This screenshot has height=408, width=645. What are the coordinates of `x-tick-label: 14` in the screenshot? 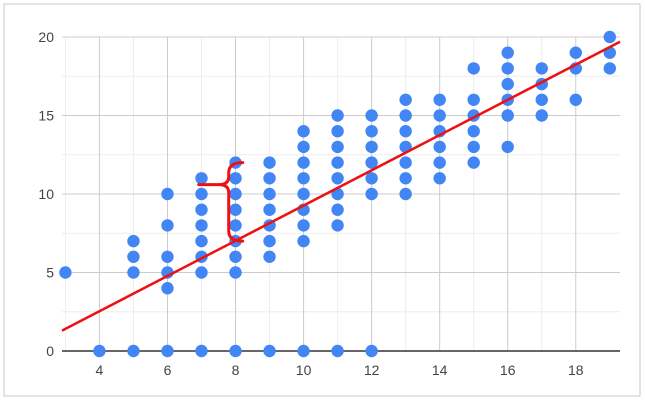 It's located at (440, 370).